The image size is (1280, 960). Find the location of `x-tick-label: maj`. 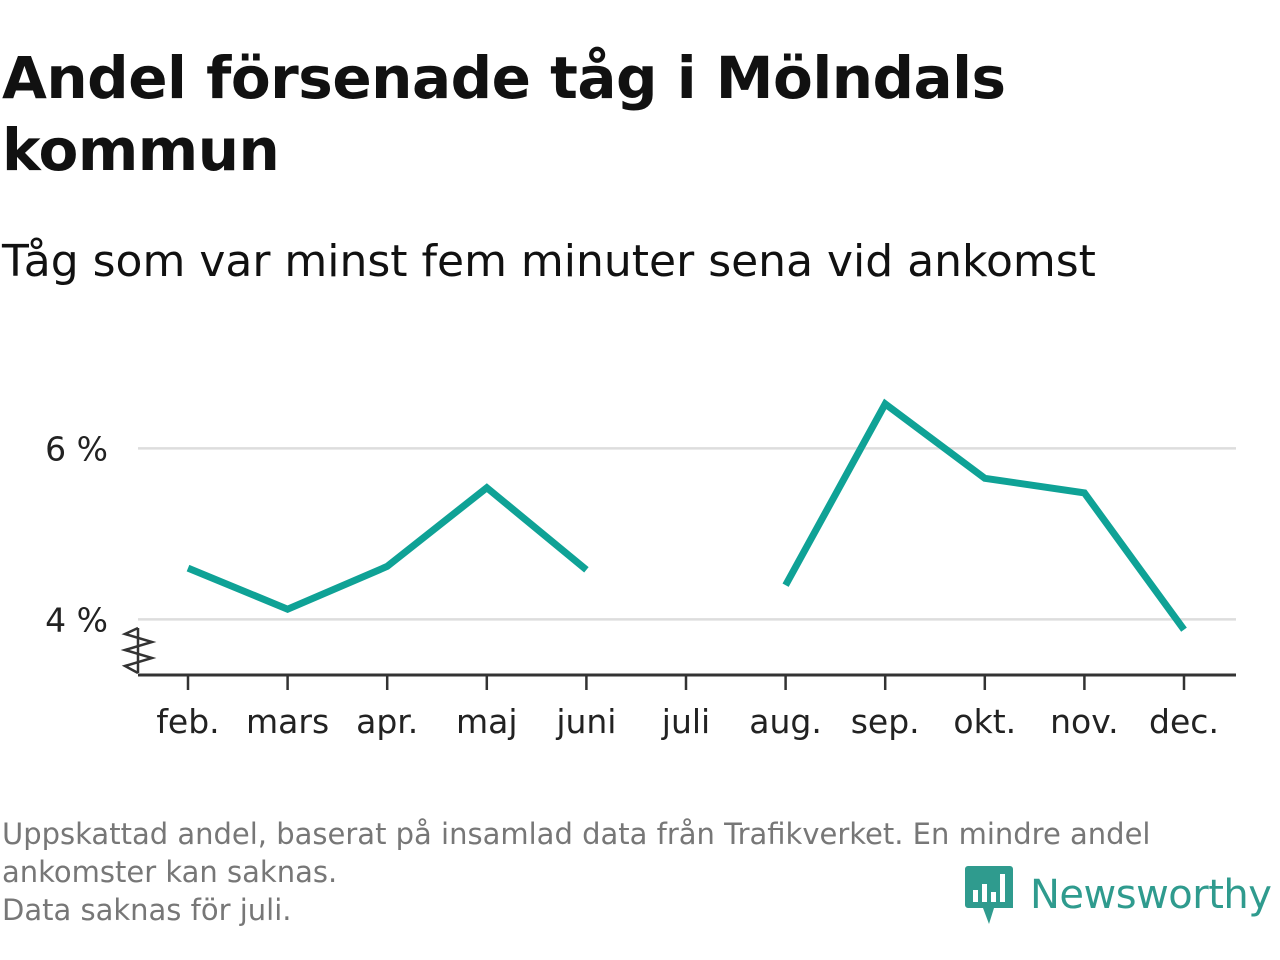

x-tick-label: maj is located at coordinates (487, 721).